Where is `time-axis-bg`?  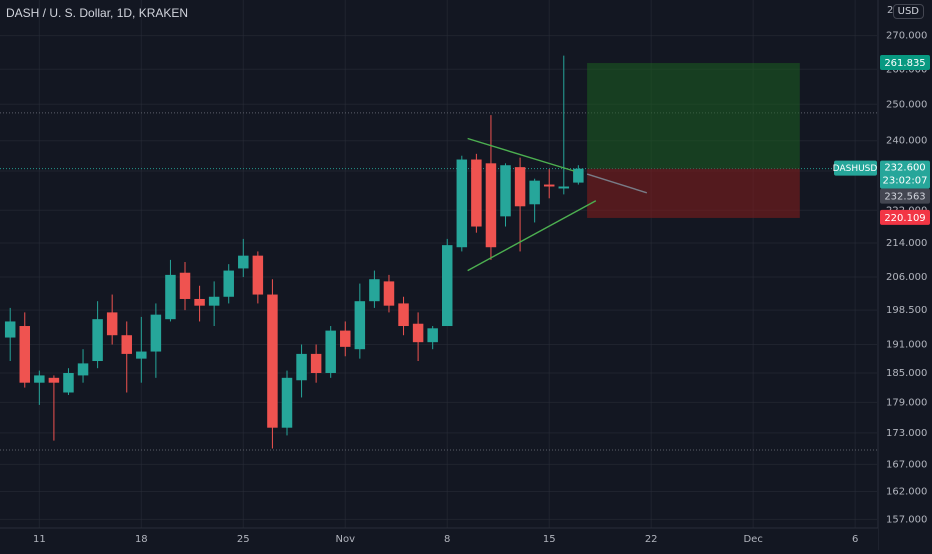 time-axis-bg is located at coordinates (439, 539).